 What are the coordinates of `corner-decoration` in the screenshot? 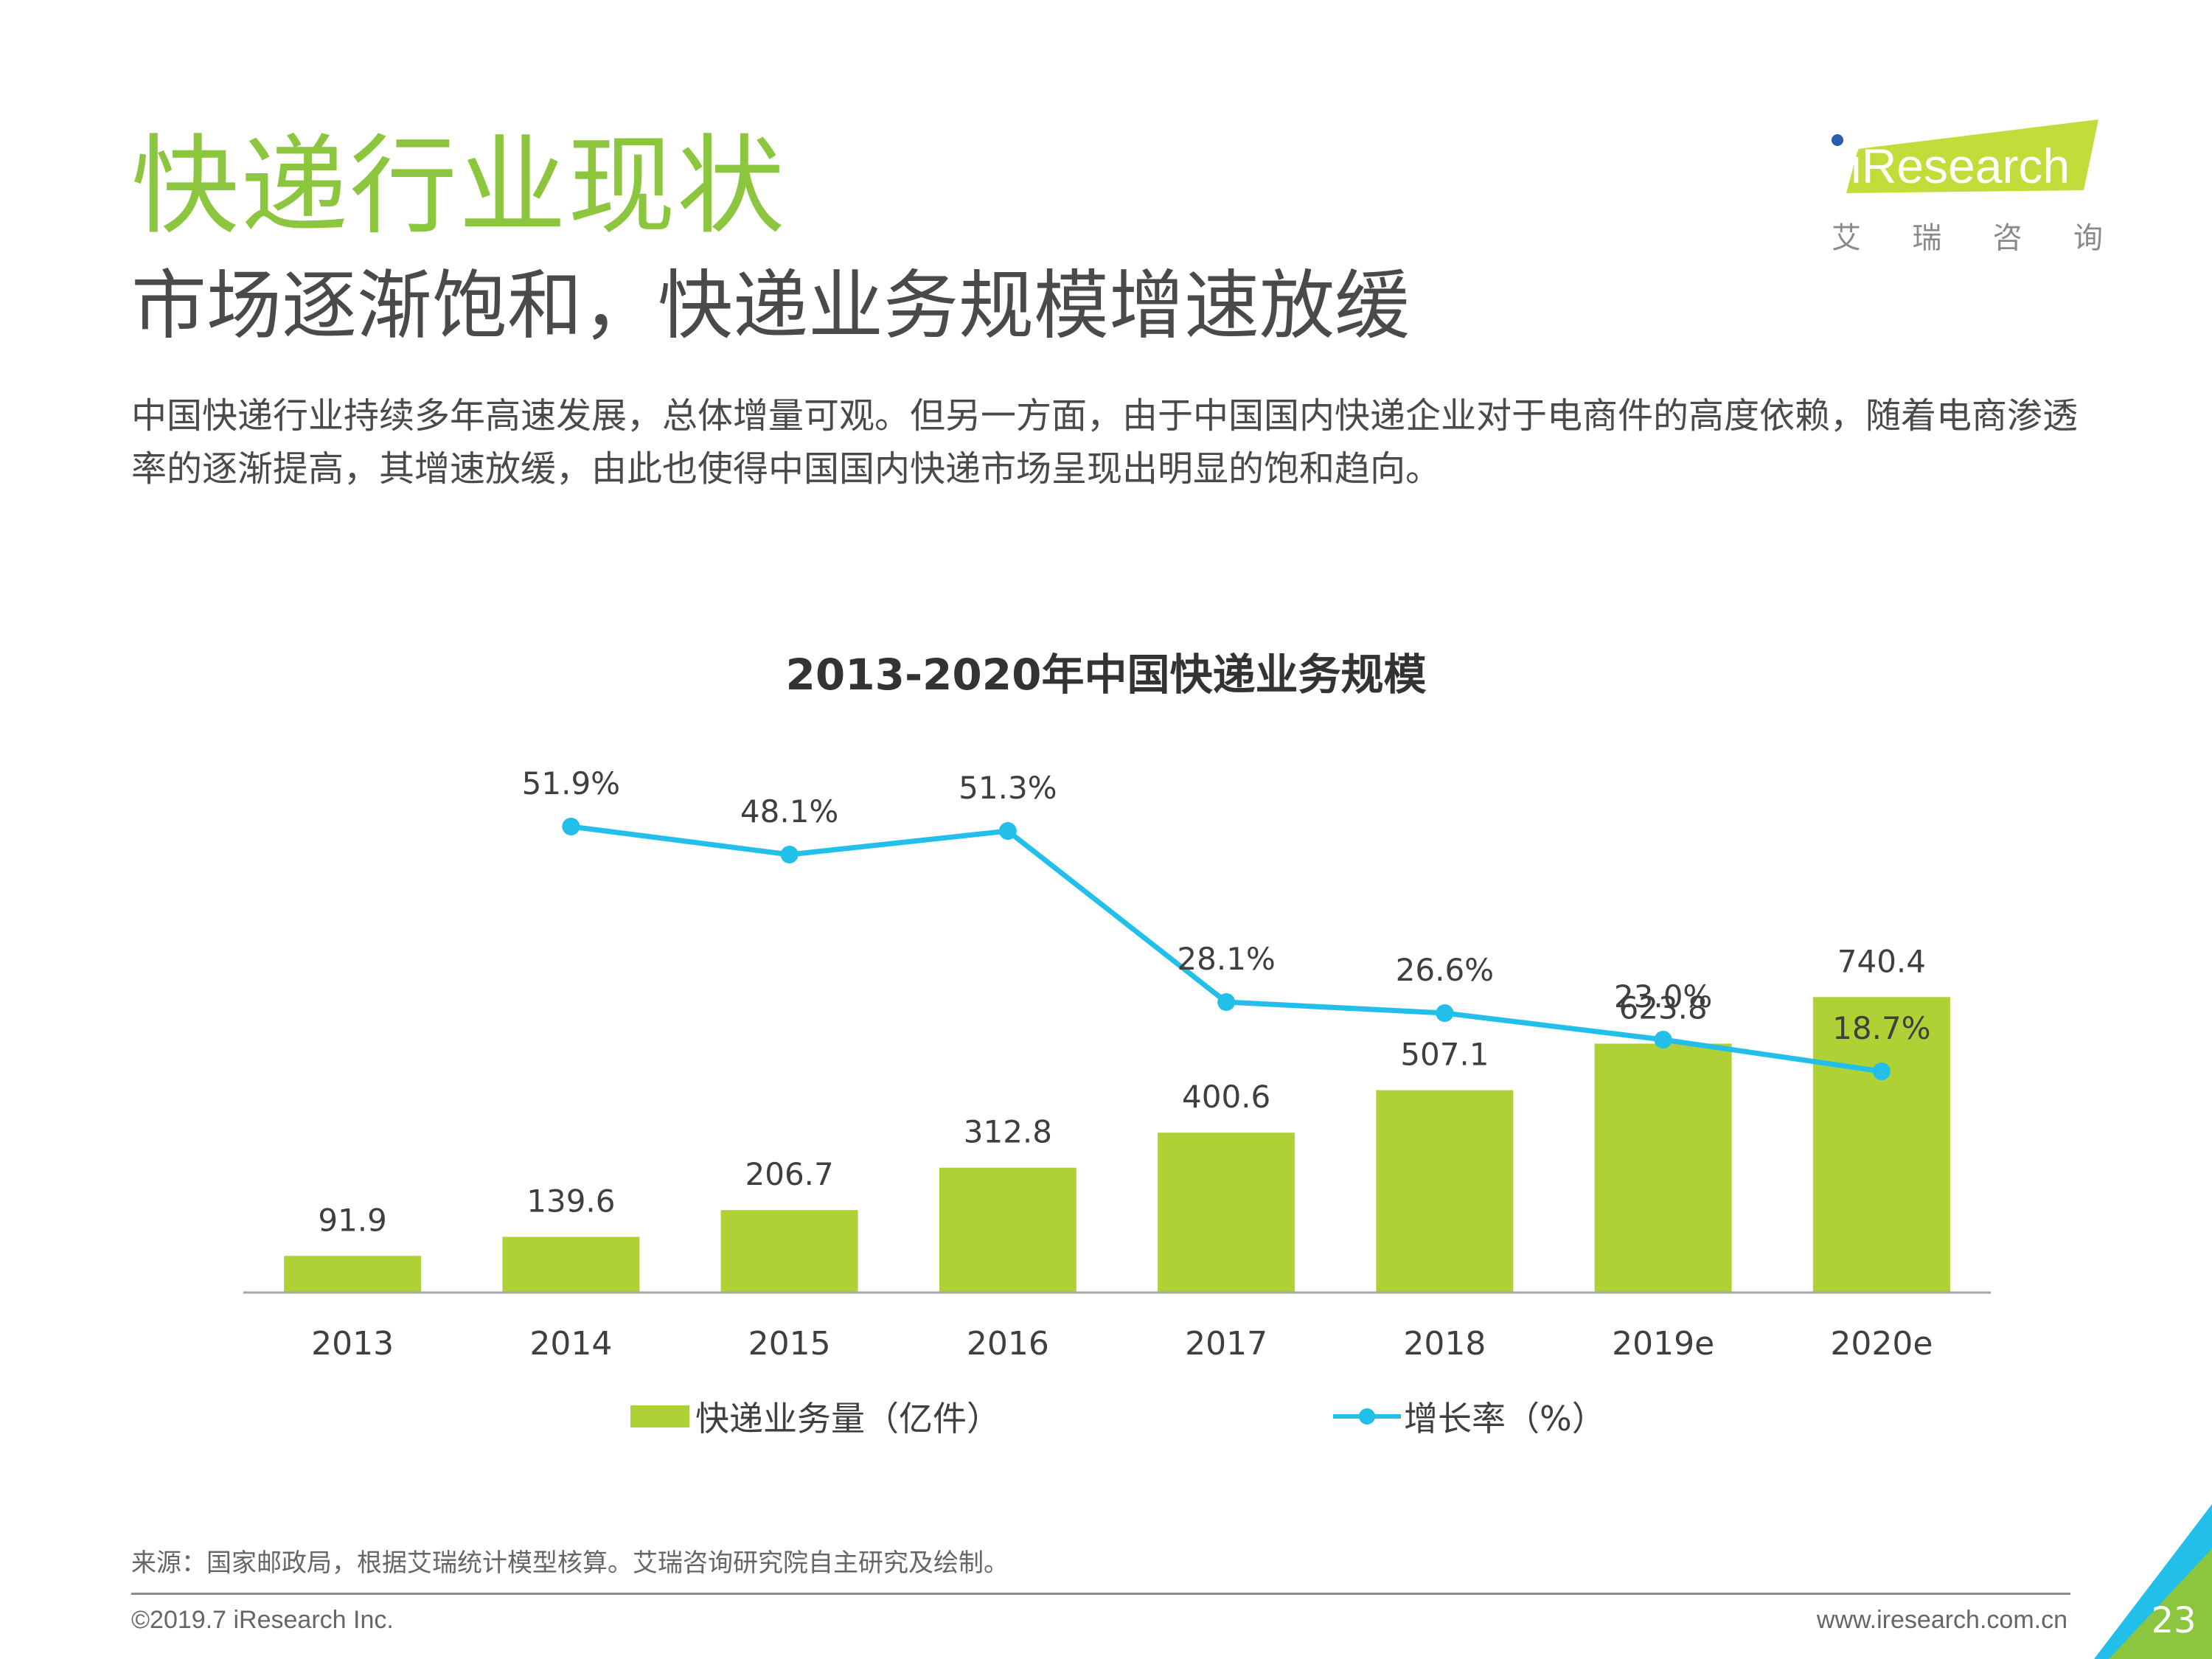 It's located at (2153, 1581).